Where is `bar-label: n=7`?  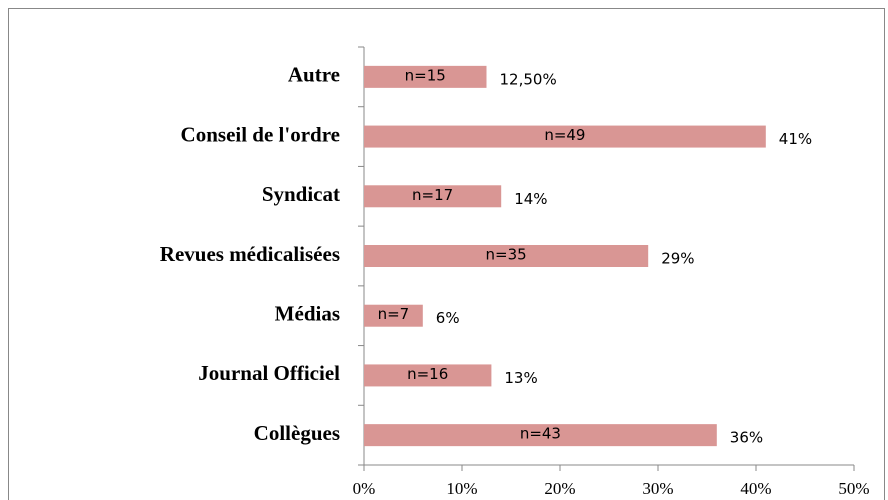
bar-label: n=7 is located at coordinates (394, 314).